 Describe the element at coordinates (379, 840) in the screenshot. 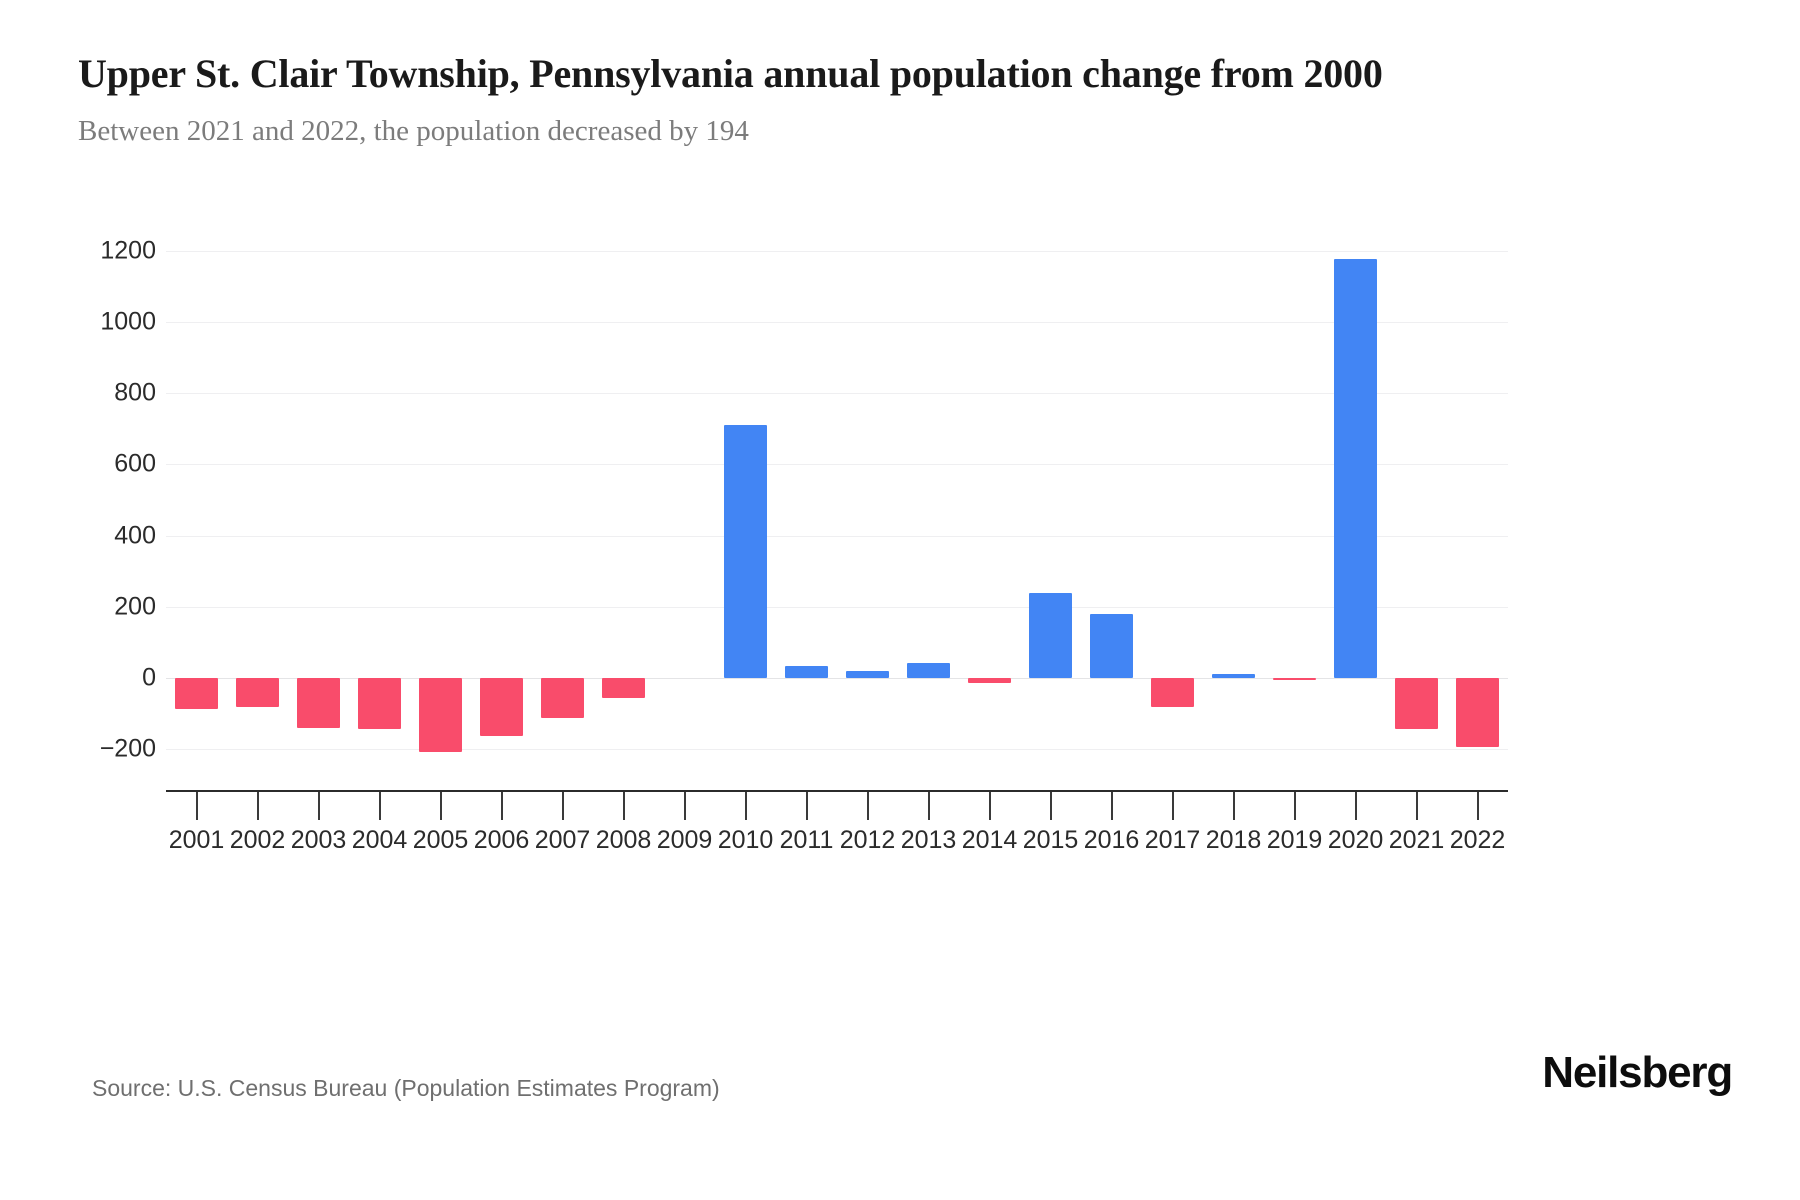

I see `x-axis-tick-label: 2004` at that location.